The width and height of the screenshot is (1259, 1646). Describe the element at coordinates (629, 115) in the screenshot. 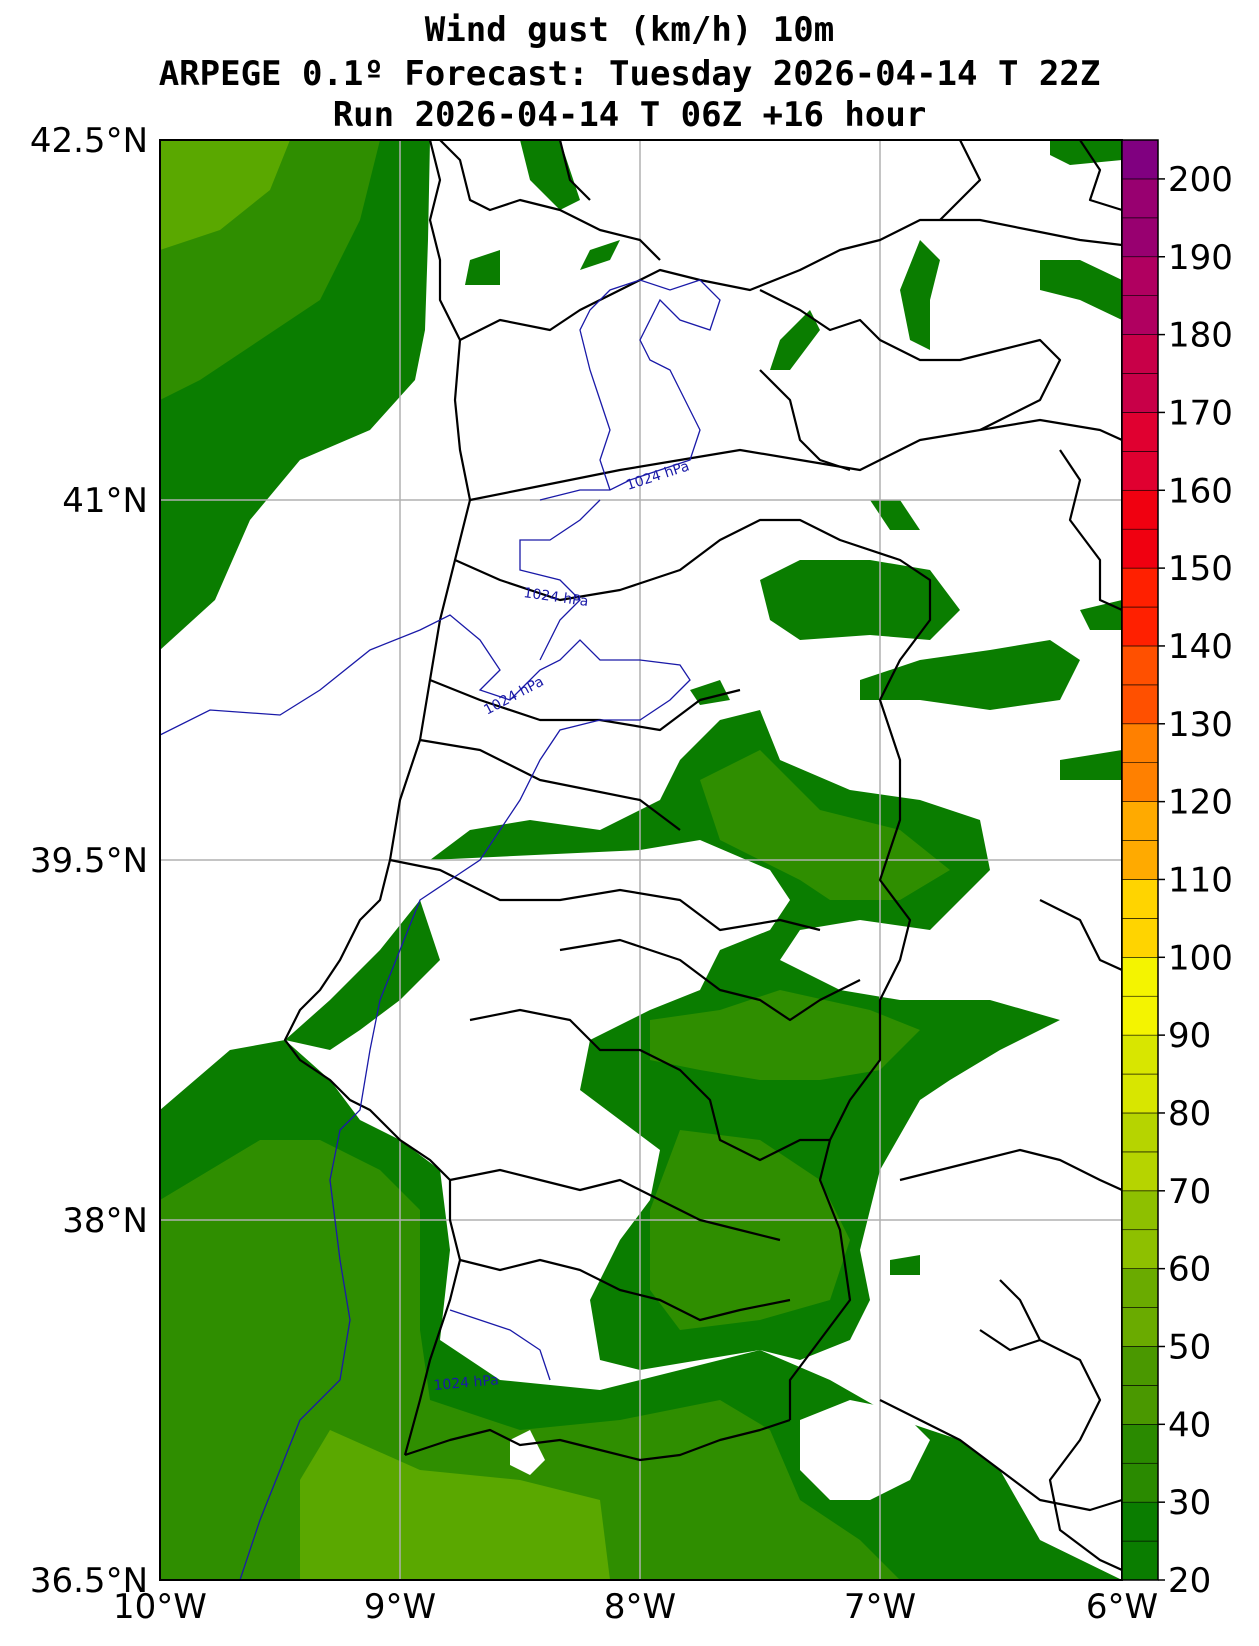

I see `chart-title-line3: Run 2026-04-14 T 06Z +16 hour` at that location.